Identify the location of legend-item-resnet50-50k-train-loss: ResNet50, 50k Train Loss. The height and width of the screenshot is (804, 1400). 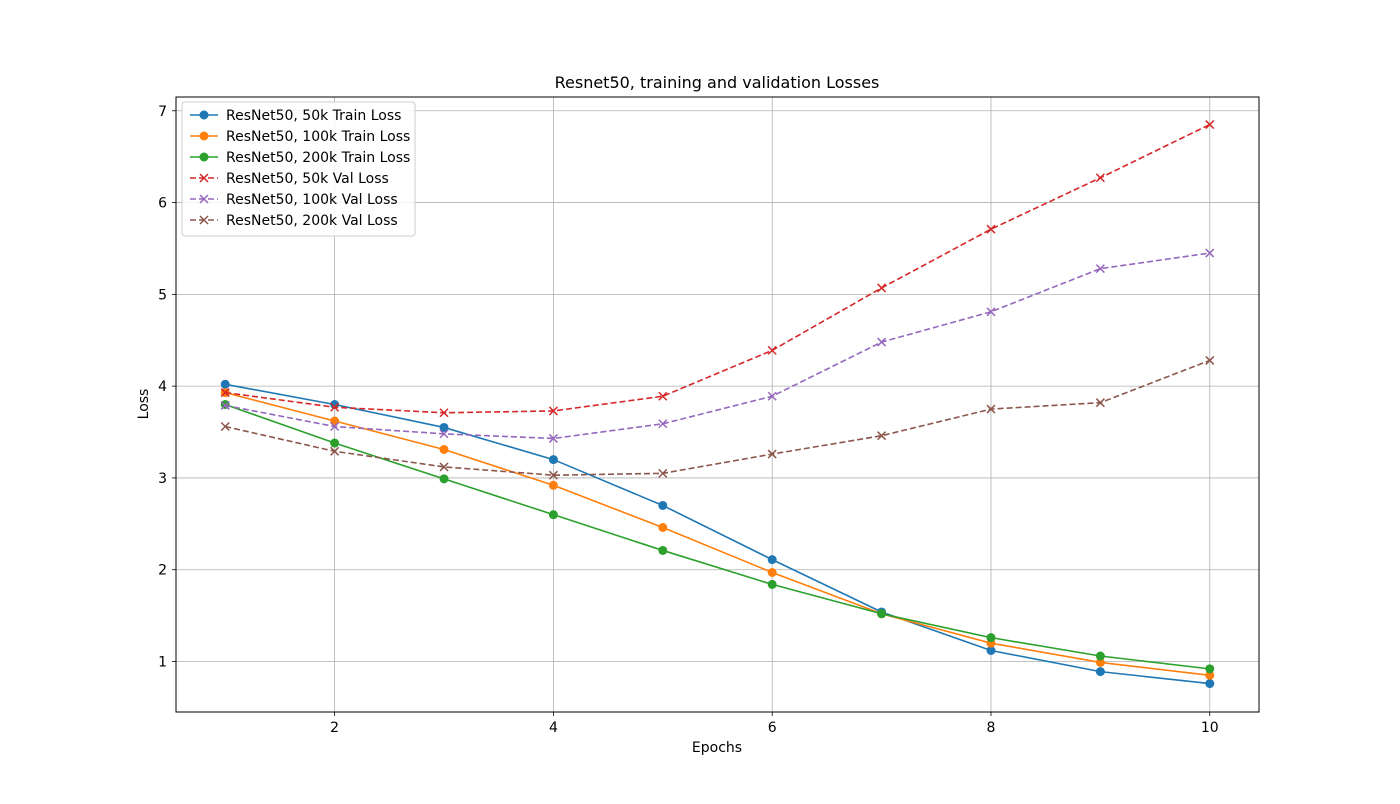
(295, 116).